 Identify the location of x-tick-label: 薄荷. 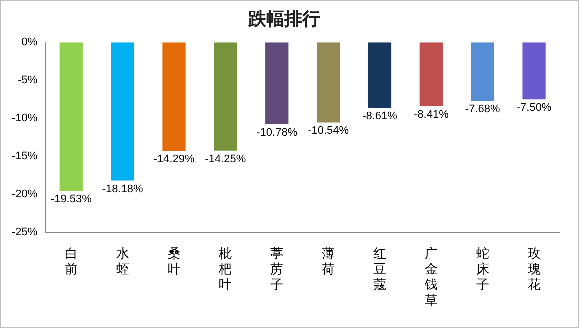
(329, 261).